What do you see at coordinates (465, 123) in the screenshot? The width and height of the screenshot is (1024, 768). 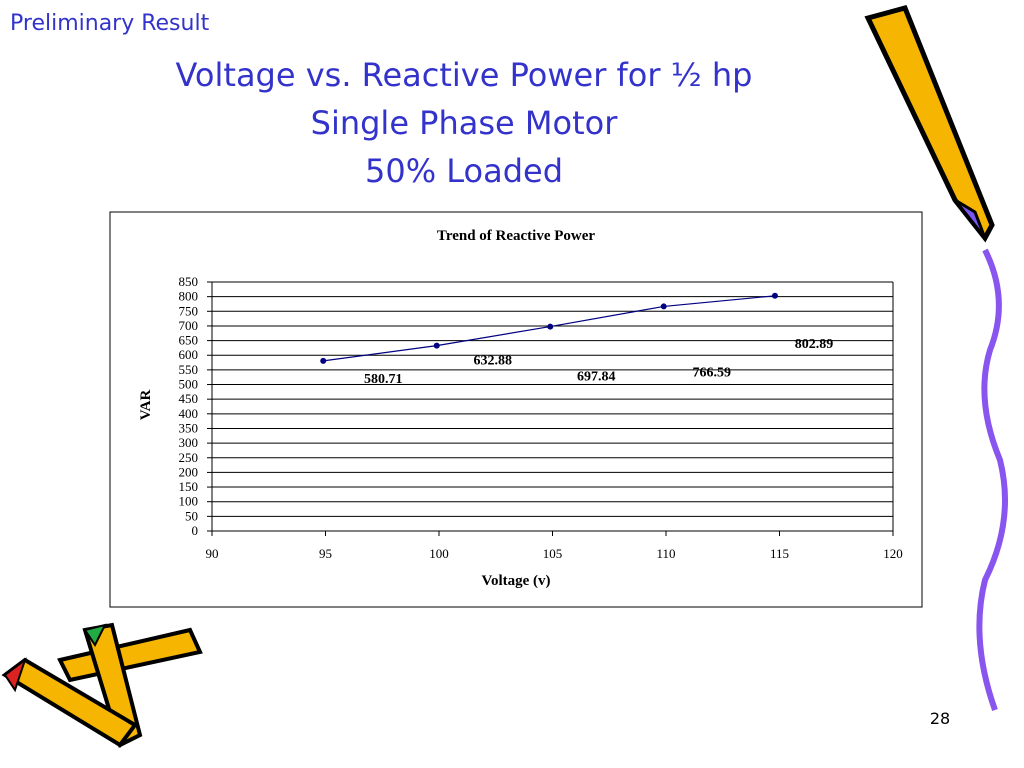 I see `title-line: Single Phase Motor` at bounding box center [465, 123].